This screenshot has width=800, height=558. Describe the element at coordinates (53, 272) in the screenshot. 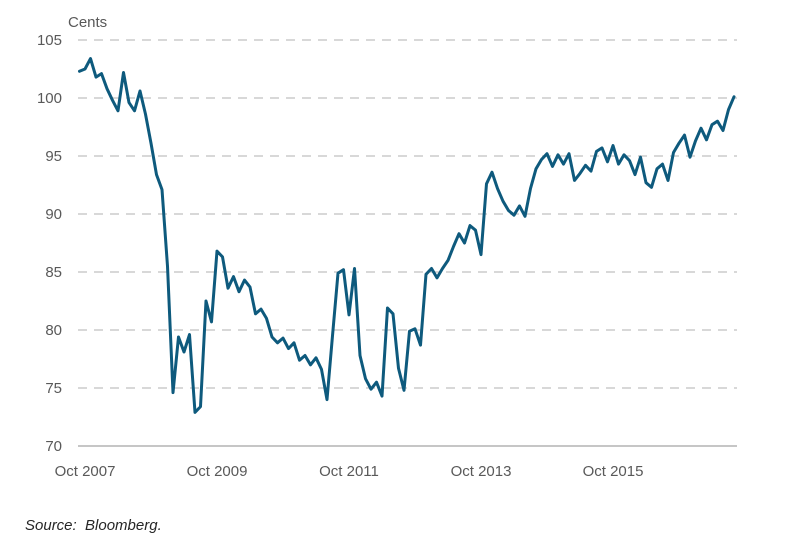

I see `y-axis-tick-label: 85` at that location.